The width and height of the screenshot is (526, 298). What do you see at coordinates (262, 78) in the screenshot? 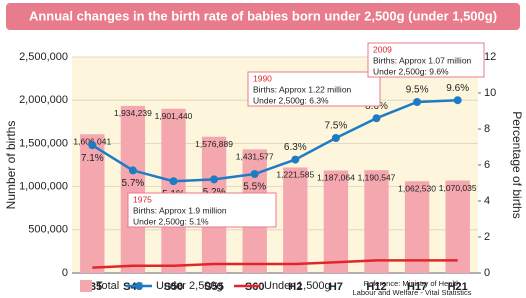
I see `annotation-year: 1990` at bounding box center [262, 78].